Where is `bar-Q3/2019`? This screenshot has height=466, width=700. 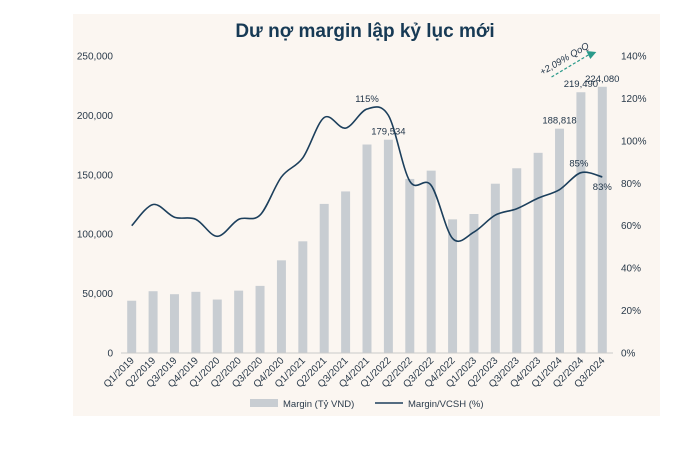
bar-Q3/2019 is located at coordinates (174, 323).